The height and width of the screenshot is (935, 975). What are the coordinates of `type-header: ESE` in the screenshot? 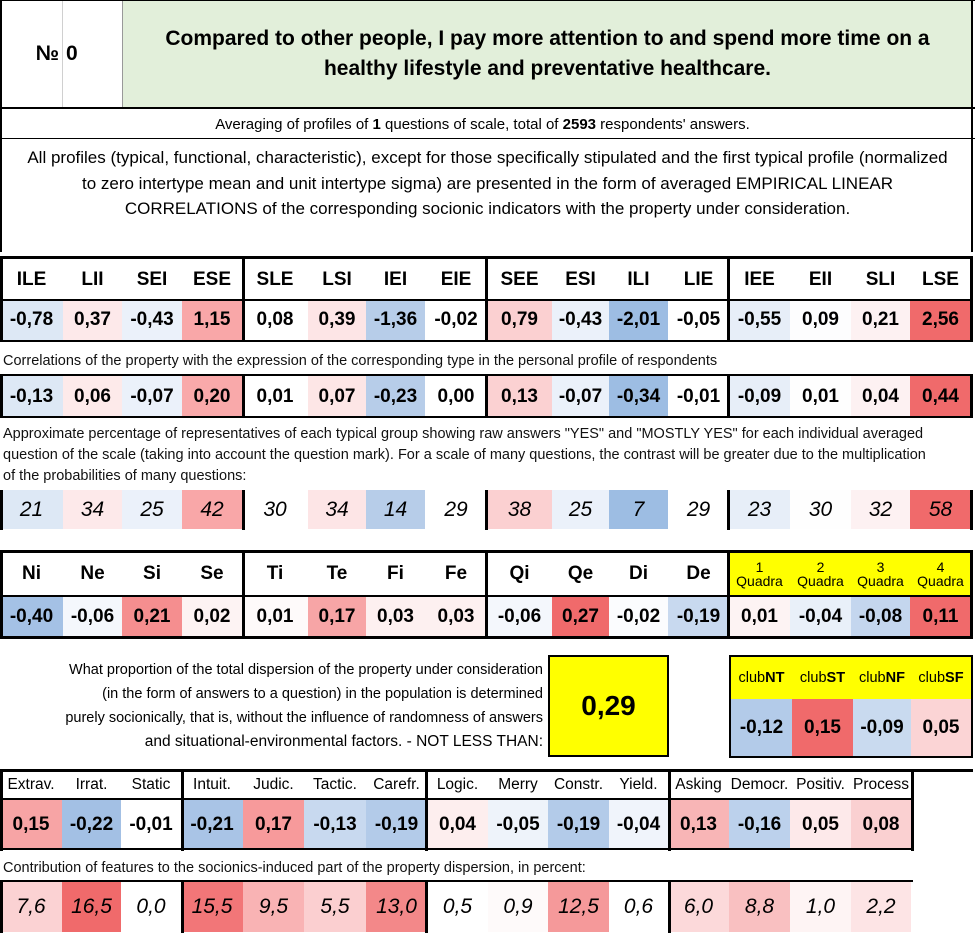 It's located at (212, 279).